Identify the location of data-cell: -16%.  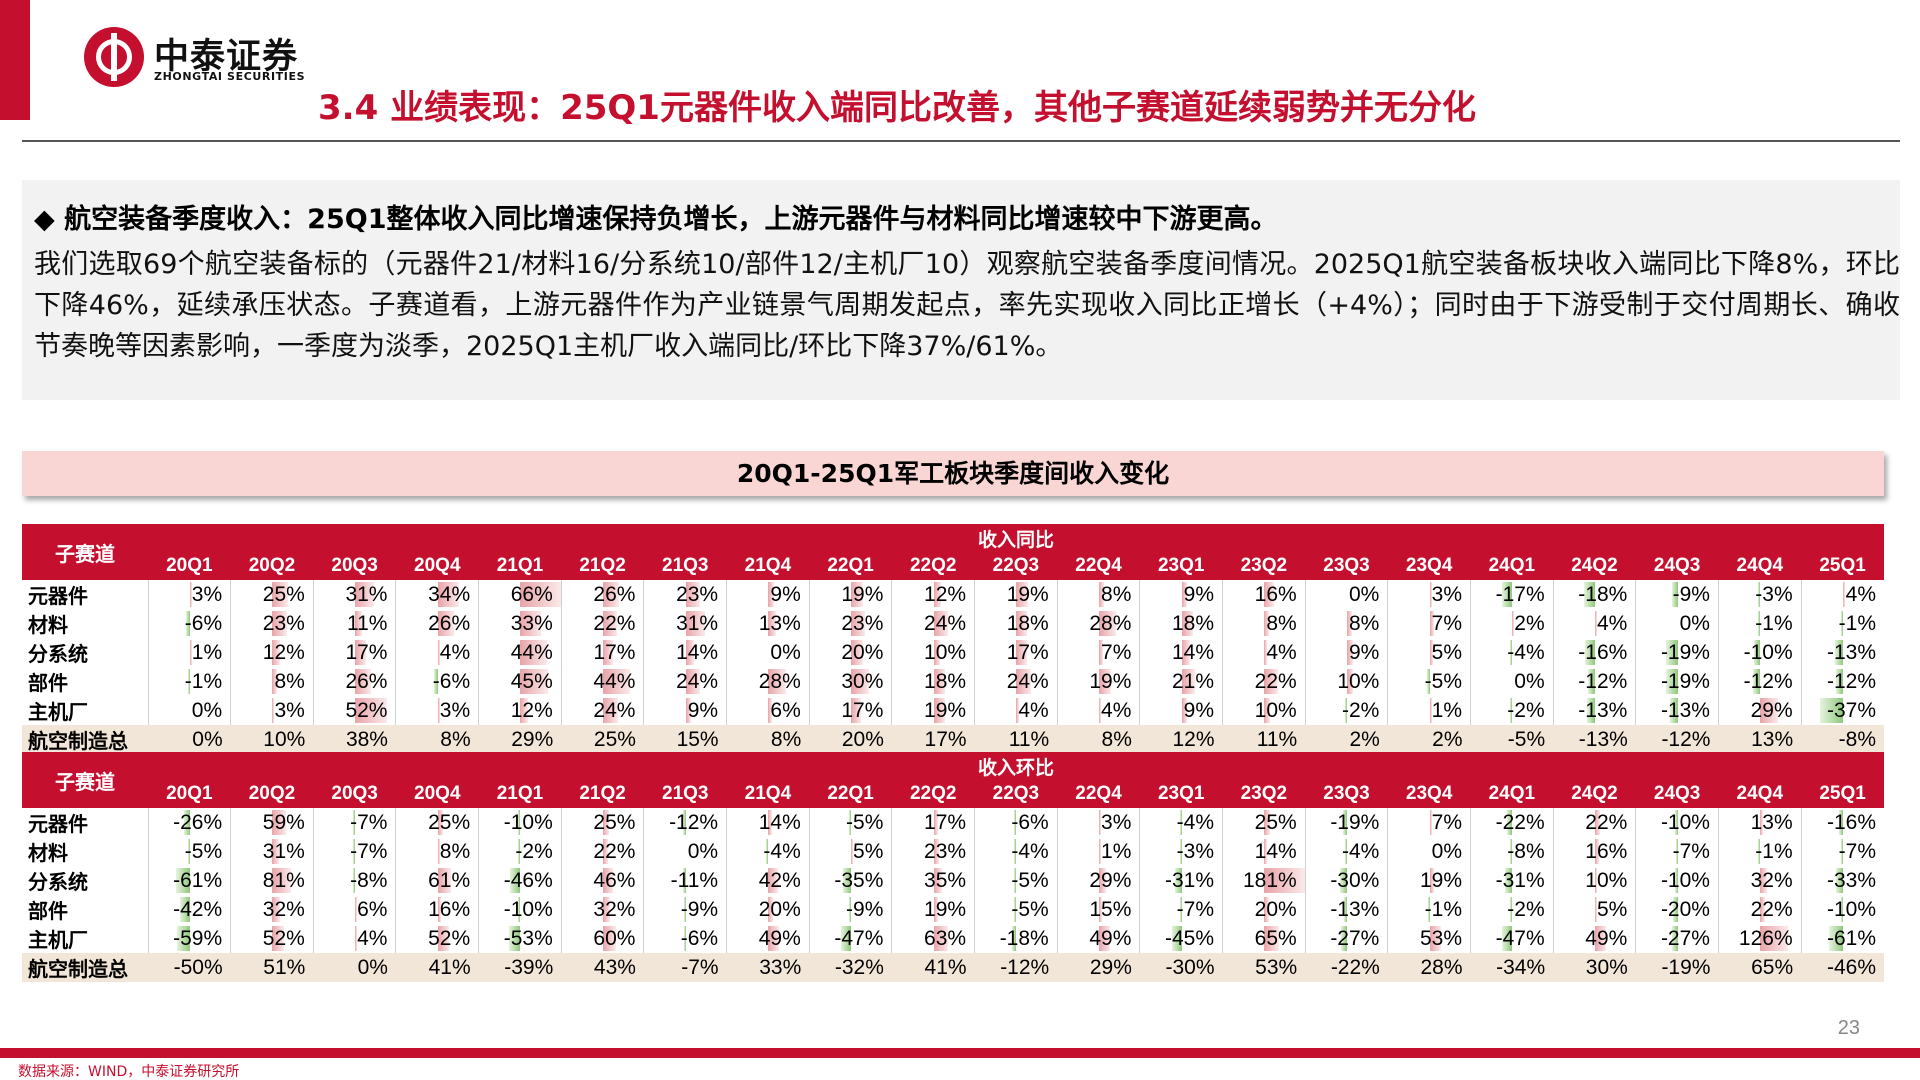
(1842, 822).